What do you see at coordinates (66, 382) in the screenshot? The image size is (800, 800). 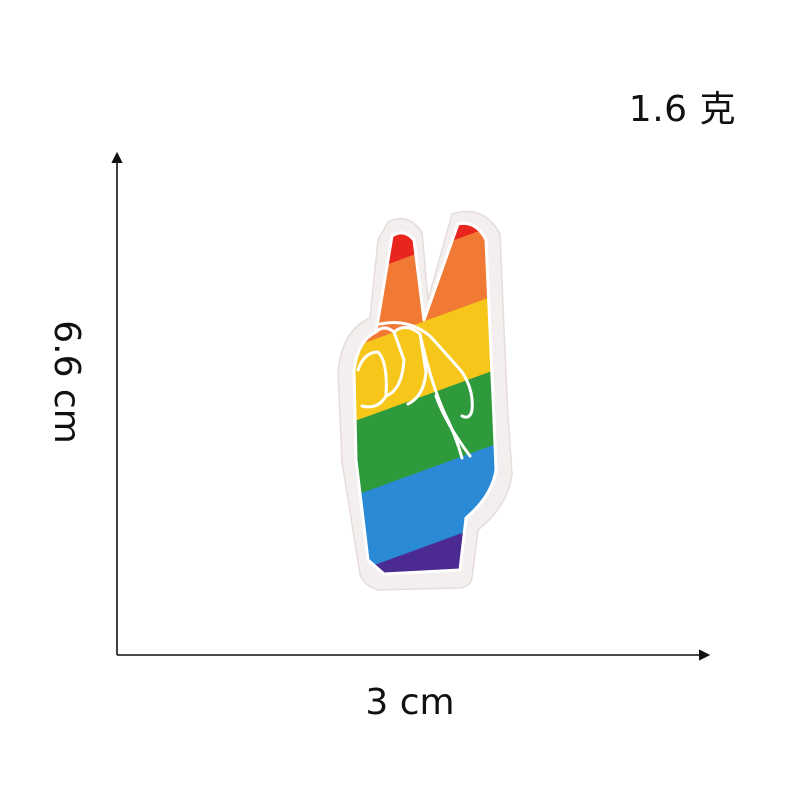 I see `height-dimension-label: 6.6 cm` at bounding box center [66, 382].